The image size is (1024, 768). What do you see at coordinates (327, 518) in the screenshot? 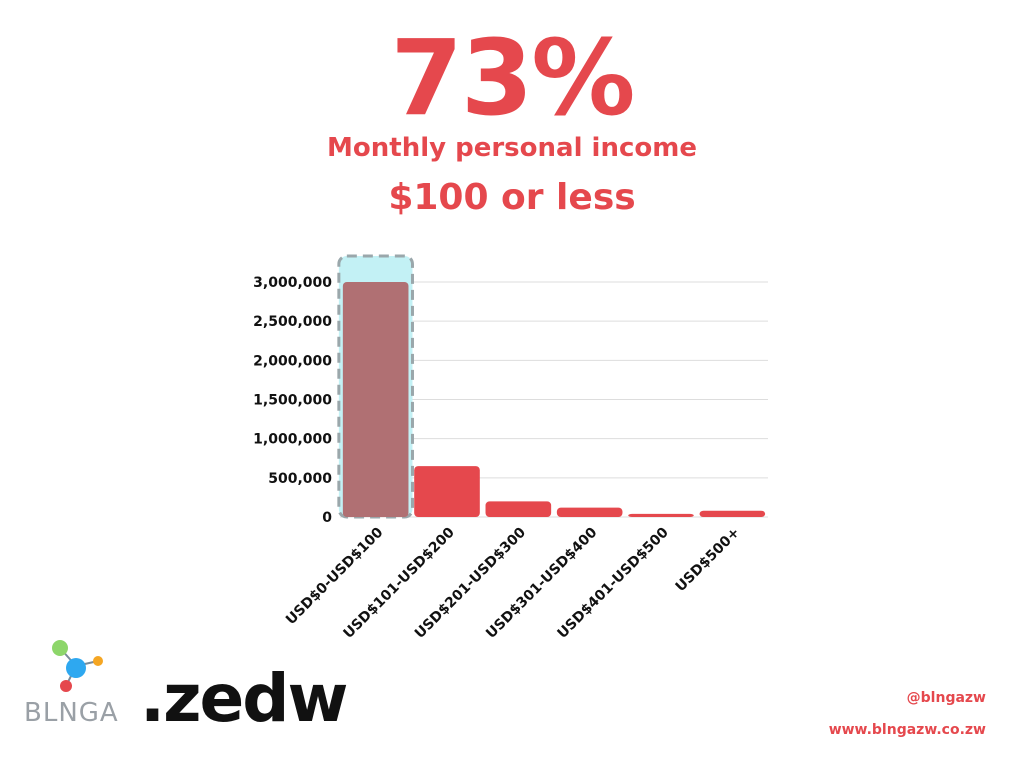
I see `y-tick-label: 0` at bounding box center [327, 518].